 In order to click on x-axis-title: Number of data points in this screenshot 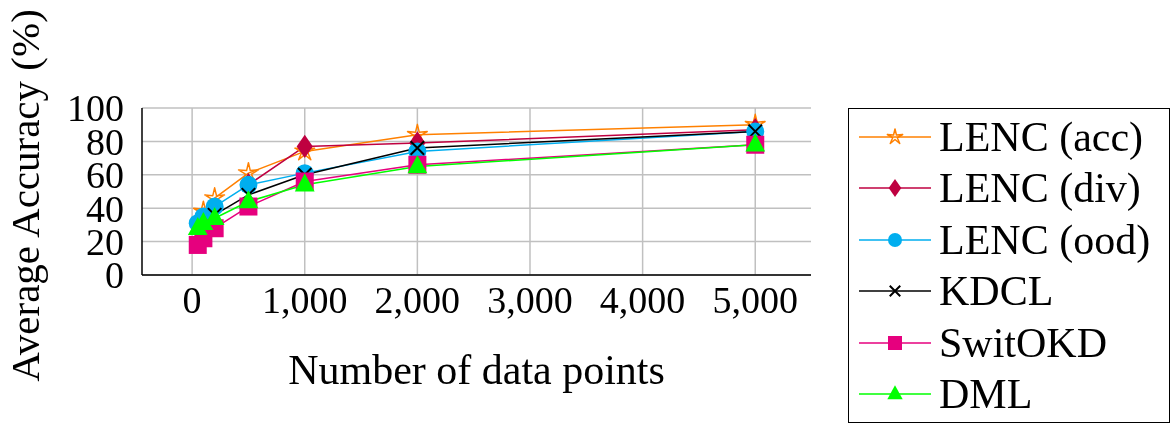, I will do `click(476, 370)`.